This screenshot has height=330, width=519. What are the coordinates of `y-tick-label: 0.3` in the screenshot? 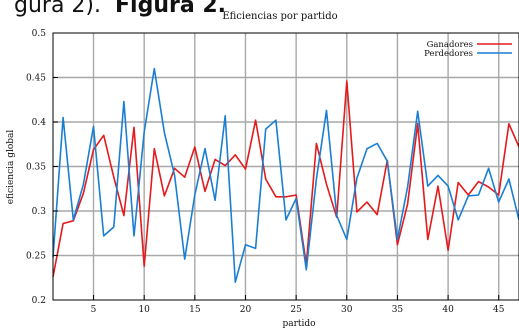 It's located at (39, 212).